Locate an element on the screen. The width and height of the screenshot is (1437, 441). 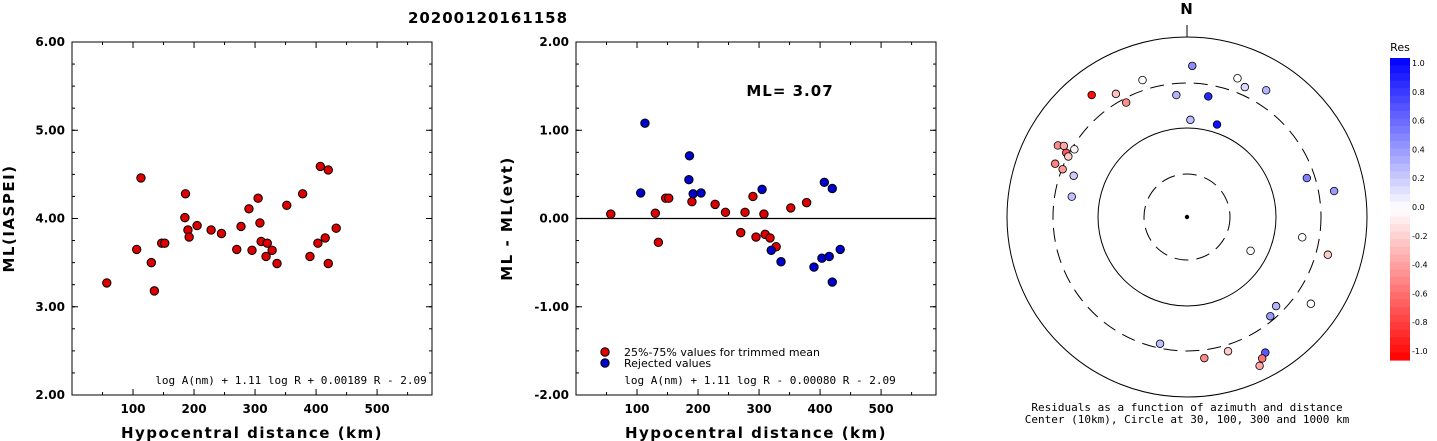
colorbar-tick-label: 0.6 is located at coordinates (1418, 121).